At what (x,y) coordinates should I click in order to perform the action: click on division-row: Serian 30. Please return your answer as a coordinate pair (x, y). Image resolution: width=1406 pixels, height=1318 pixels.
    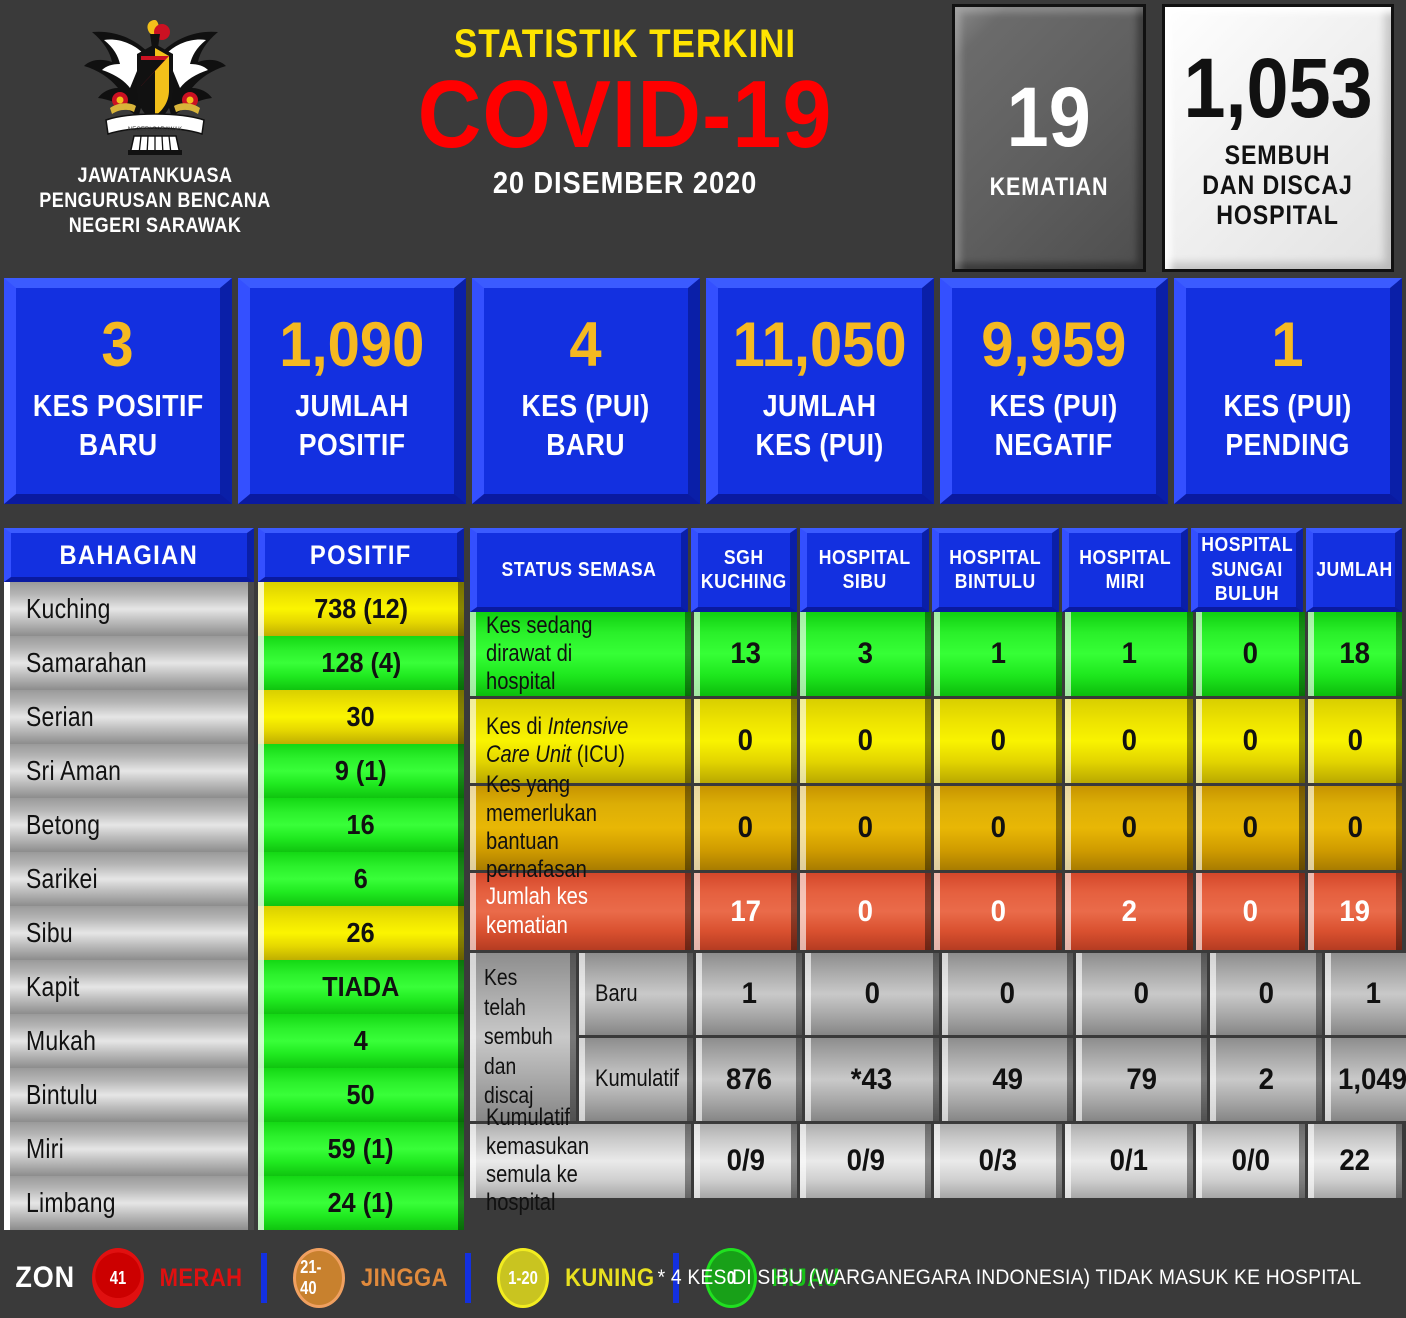
    Looking at the image, I should click on (234, 717).